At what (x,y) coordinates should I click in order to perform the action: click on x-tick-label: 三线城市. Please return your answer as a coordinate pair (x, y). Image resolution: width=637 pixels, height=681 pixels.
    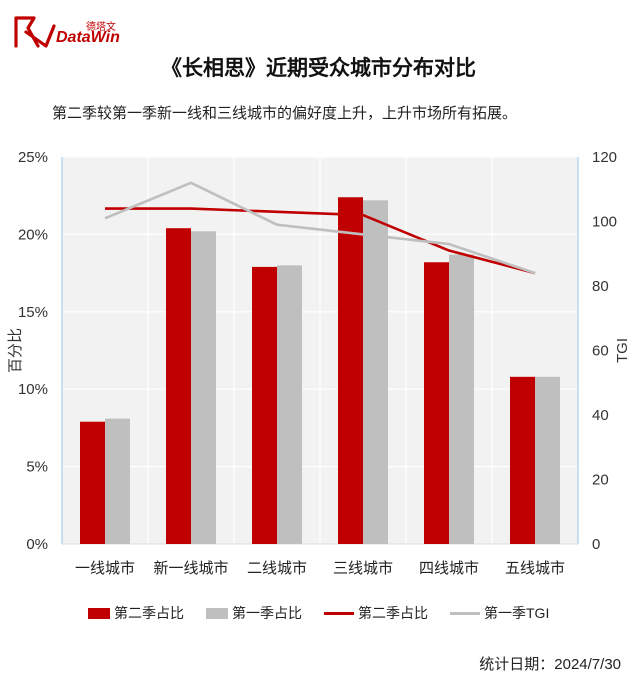
    Looking at the image, I should click on (363, 568).